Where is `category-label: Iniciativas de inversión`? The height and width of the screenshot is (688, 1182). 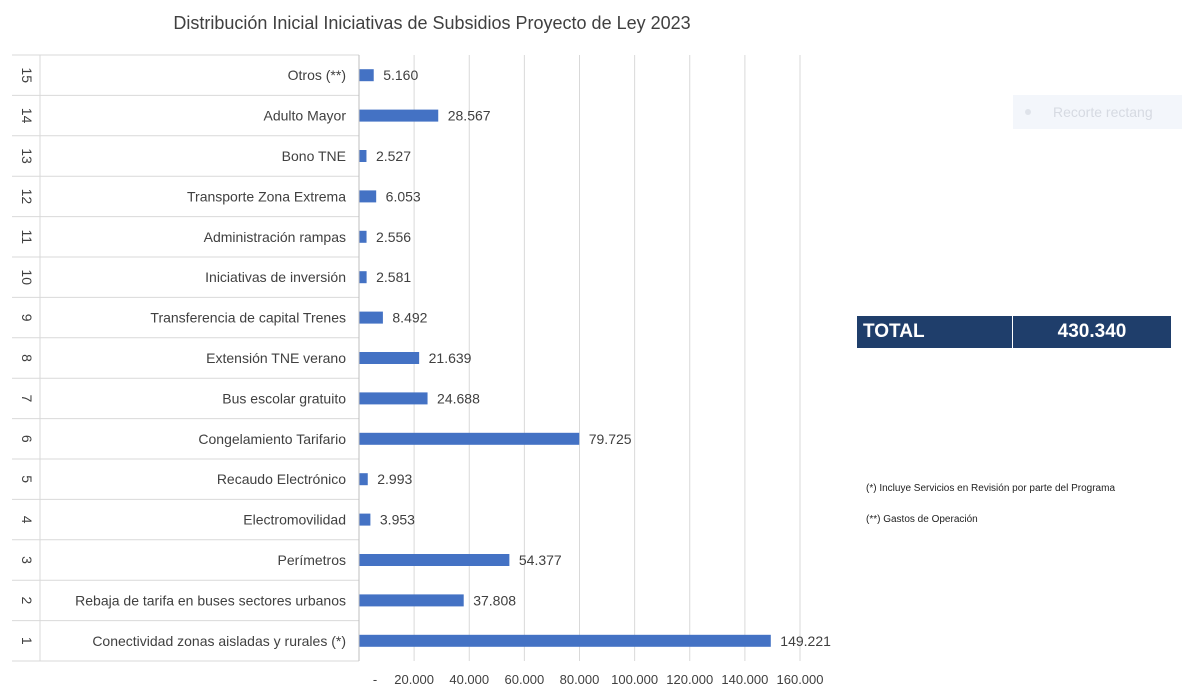 category-label: Iniciativas de inversión is located at coordinates (275, 277).